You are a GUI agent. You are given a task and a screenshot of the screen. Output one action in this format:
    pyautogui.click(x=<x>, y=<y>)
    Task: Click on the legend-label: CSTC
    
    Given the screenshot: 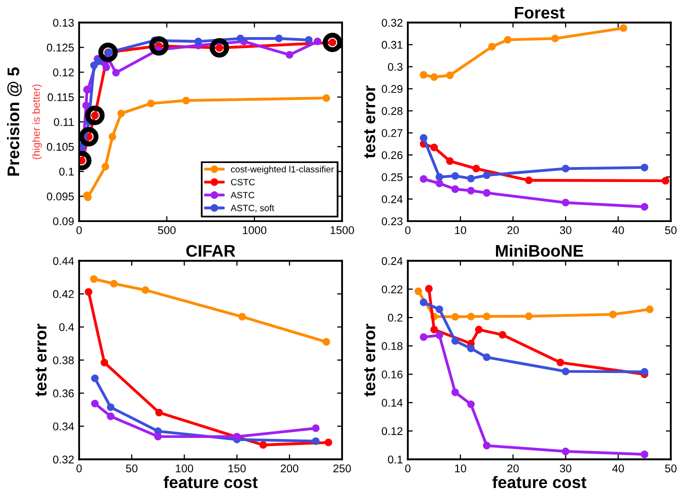 What is the action you would take?
    pyautogui.click(x=243, y=182)
    